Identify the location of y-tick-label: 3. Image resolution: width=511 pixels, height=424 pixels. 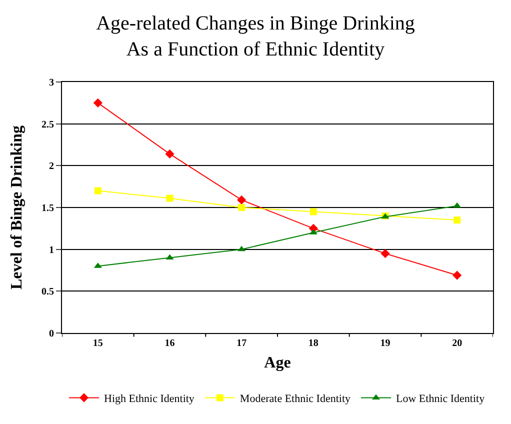
(51, 83).